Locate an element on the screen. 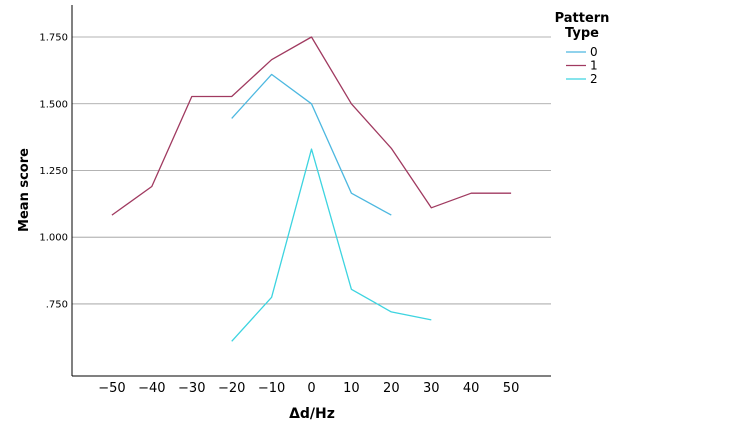 The width and height of the screenshot is (736, 434). legend-title-line-2: Type is located at coordinates (582, 33).